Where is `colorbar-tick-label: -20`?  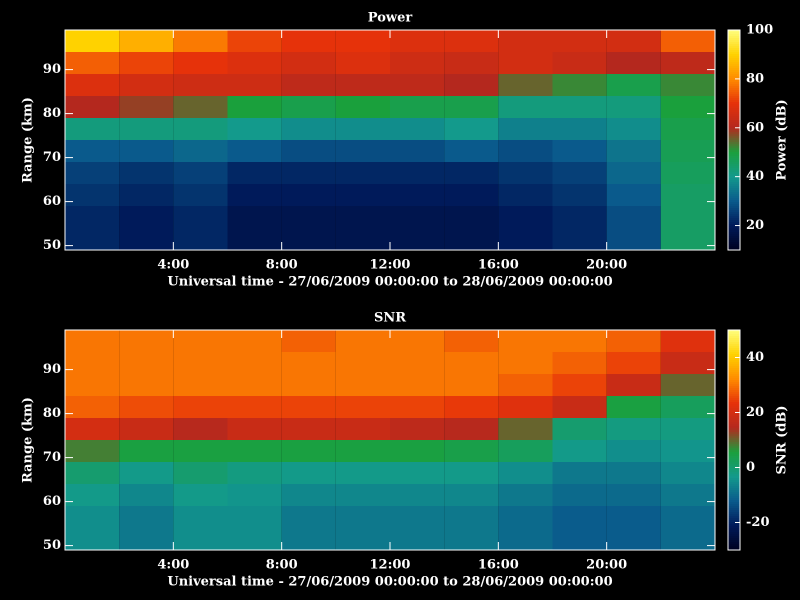
colorbar-tick-label: -20 is located at coordinates (758, 522).